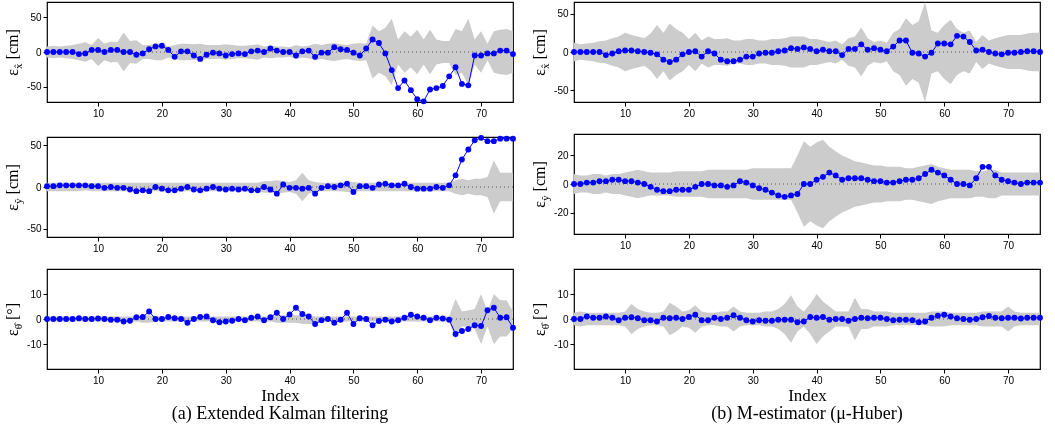 Image resolution: width=1055 pixels, height=437 pixels. I want to click on text: (a) Extended Kalman filtering, so click(280, 413).